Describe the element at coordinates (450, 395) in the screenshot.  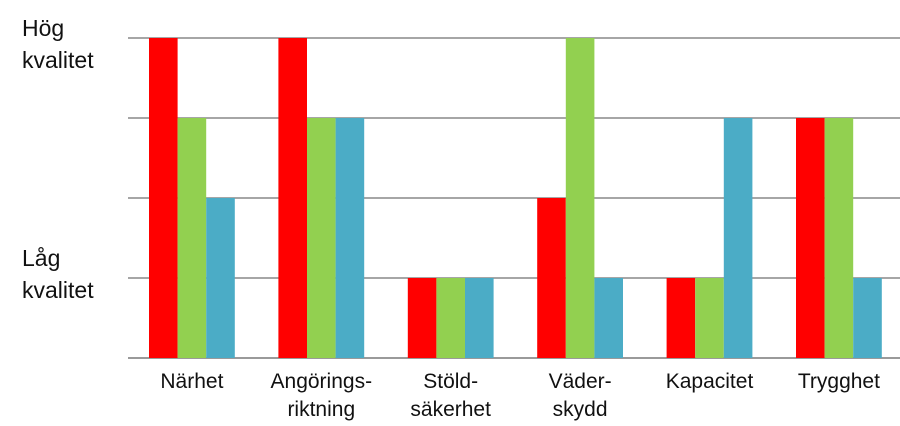
I see `x-tick-label: Stöld- säkerhet` at that location.